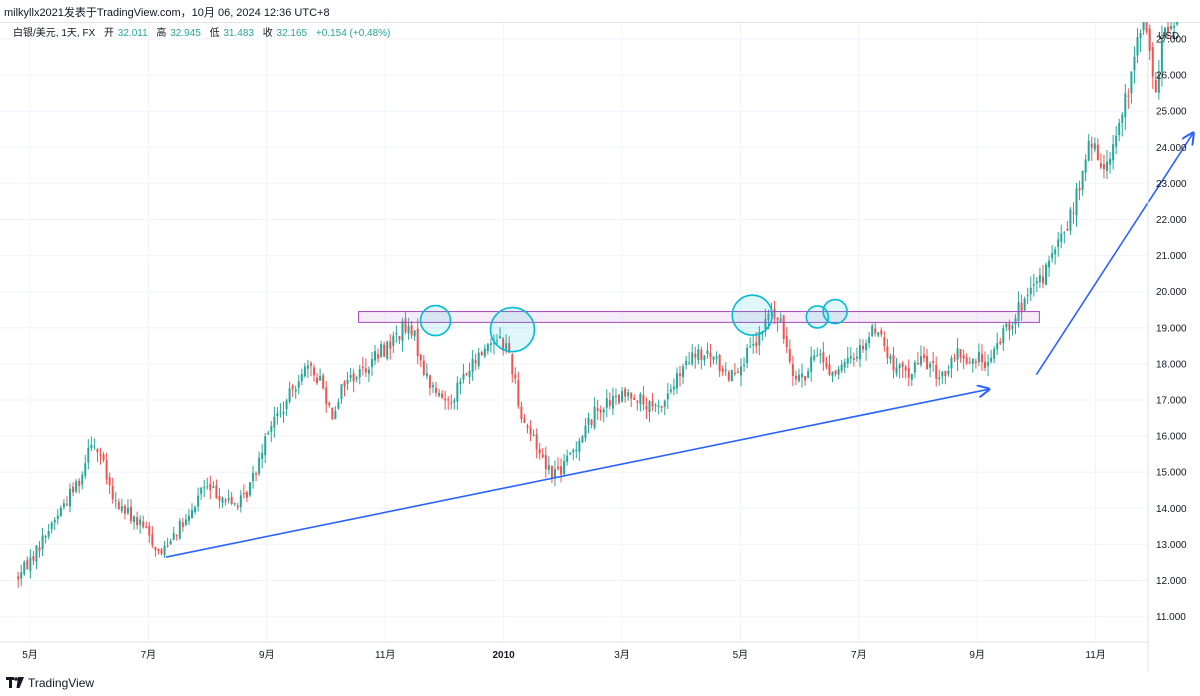 This screenshot has height=696, width=1200. I want to click on resistance-zone, so click(699, 317).